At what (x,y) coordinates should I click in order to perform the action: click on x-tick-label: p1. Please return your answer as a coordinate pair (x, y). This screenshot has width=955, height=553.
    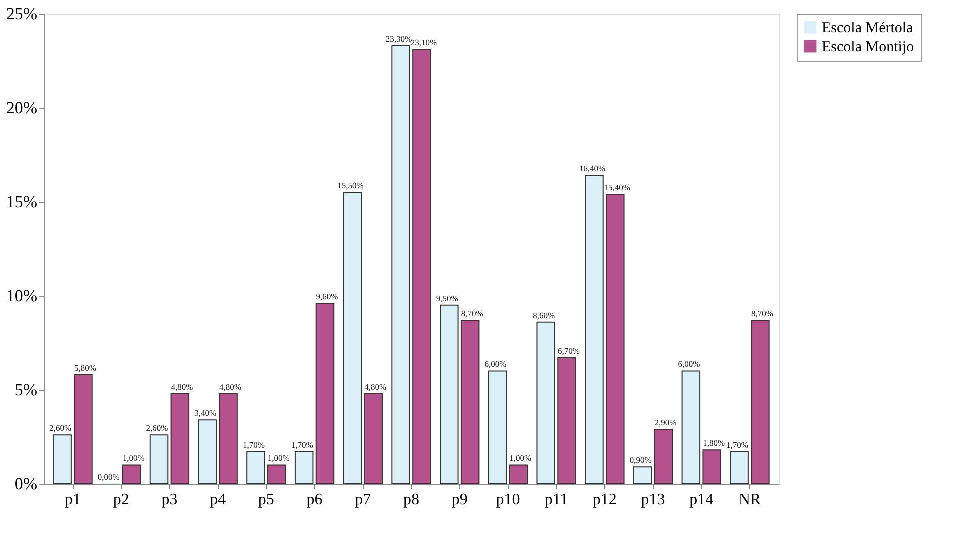
    Looking at the image, I should click on (73, 500).